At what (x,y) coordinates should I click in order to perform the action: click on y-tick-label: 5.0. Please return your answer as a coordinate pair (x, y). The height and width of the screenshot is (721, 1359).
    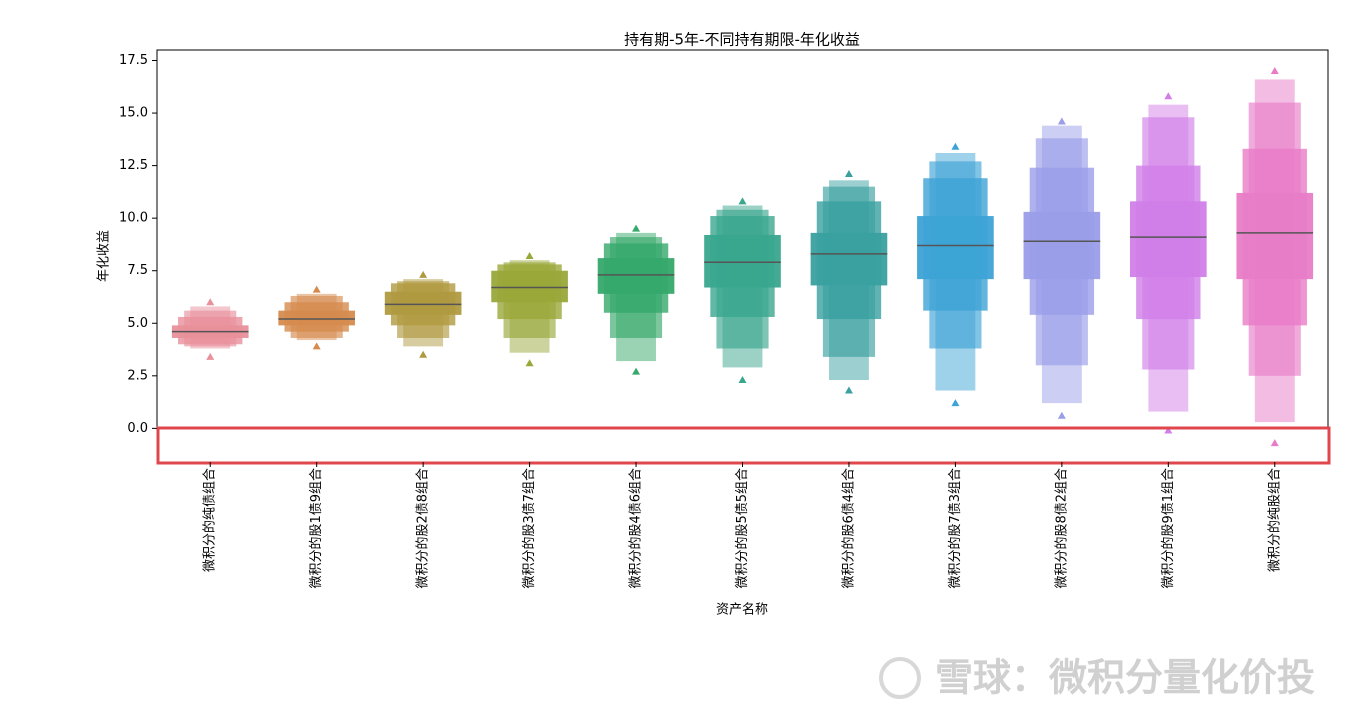
    Looking at the image, I should click on (137, 323).